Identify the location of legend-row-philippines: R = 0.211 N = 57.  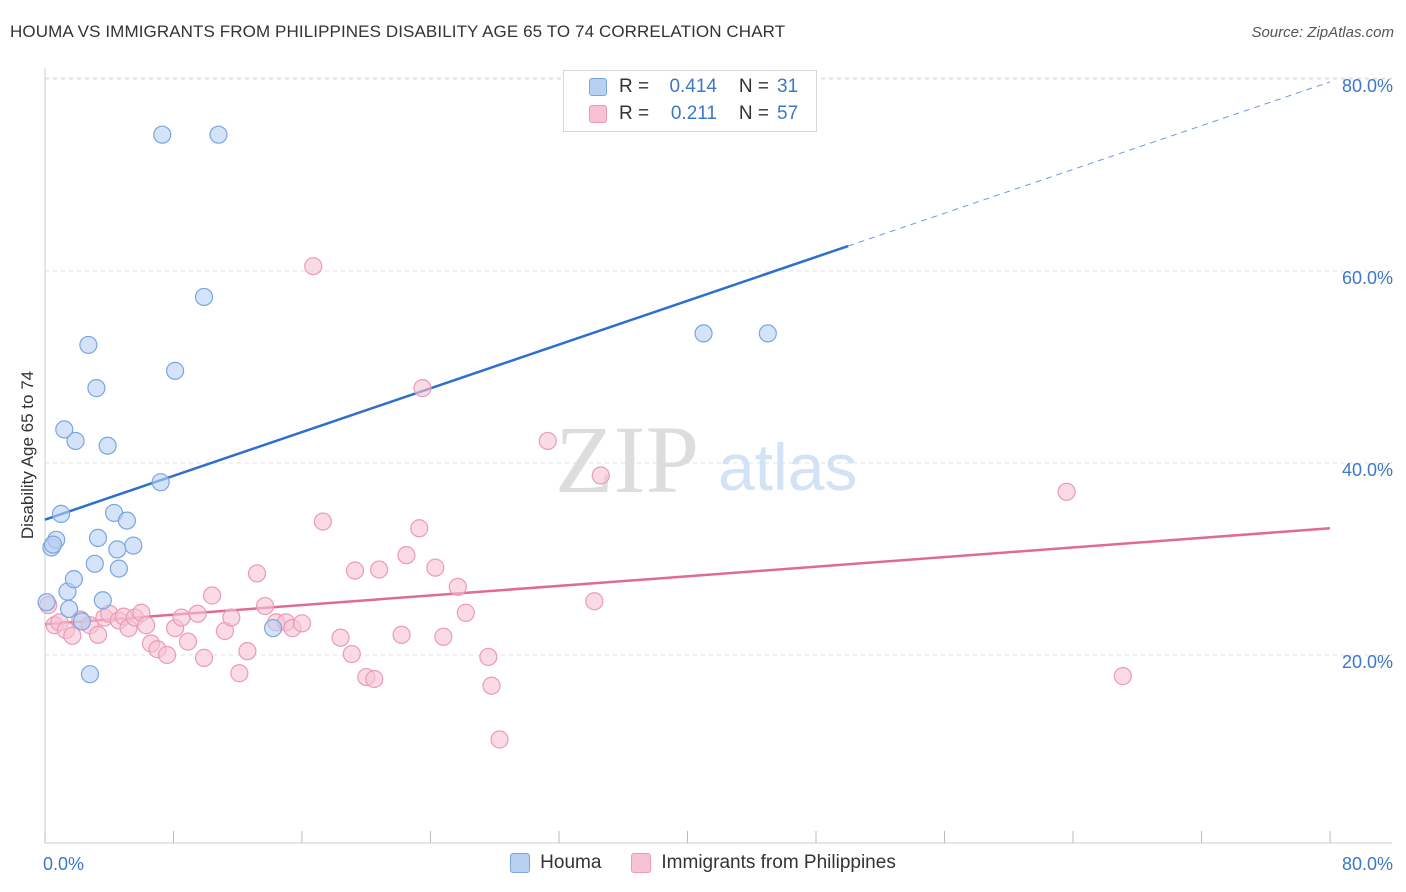
(693, 114).